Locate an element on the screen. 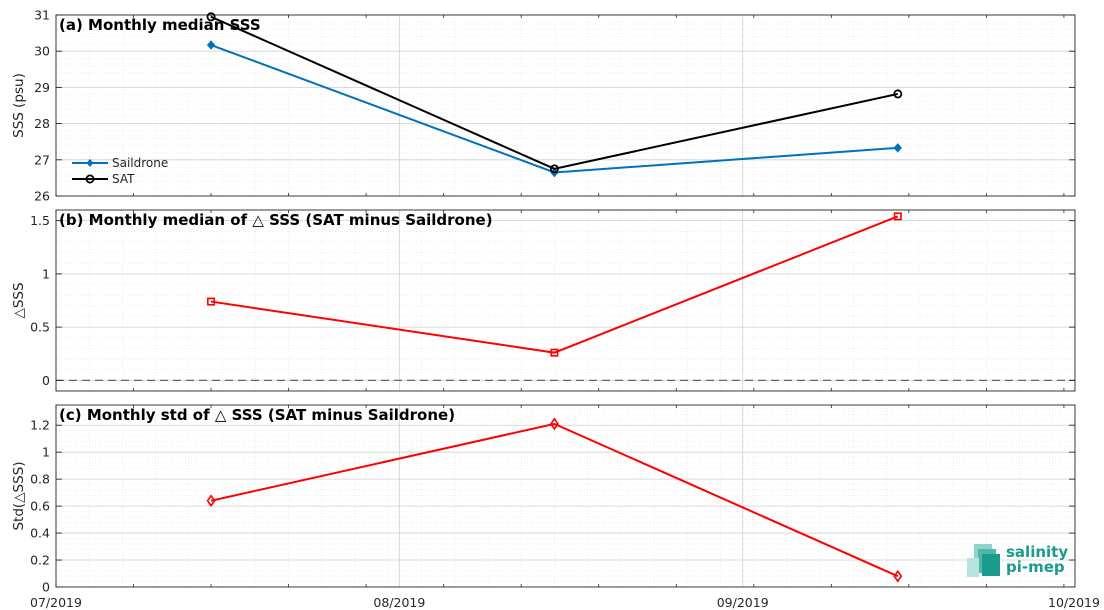 The height and width of the screenshot is (610, 1104). y-tick-label: 0.6 is located at coordinates (40, 506).